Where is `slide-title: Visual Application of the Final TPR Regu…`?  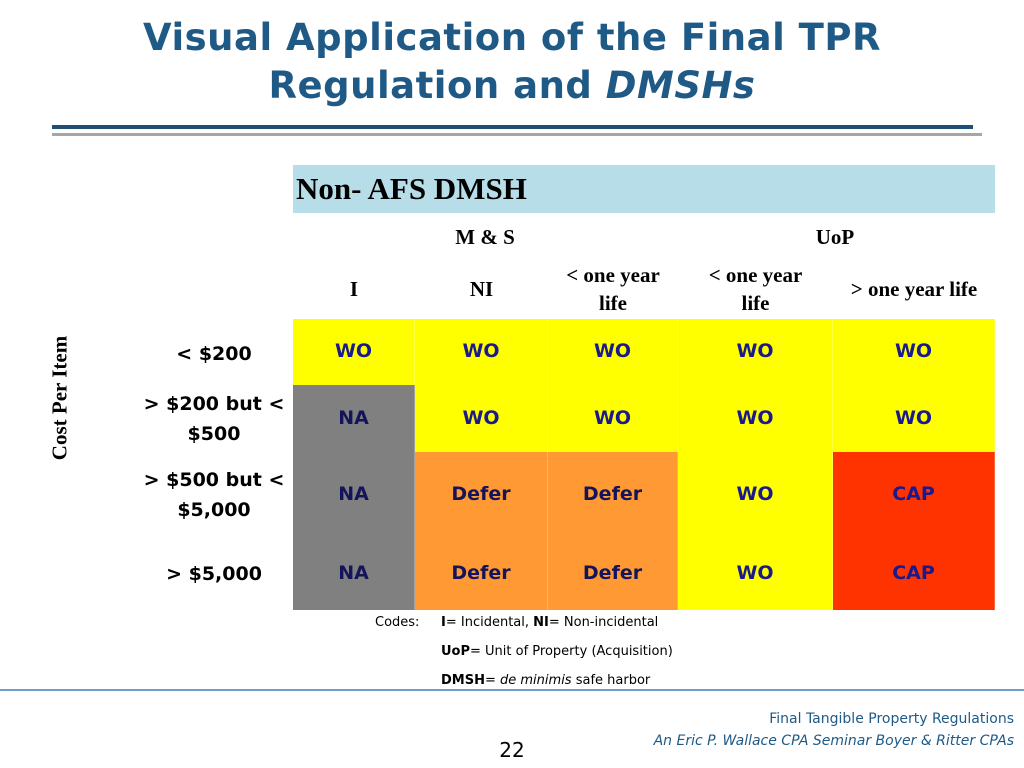 slide-title: Visual Application of the Final TPR Regu… is located at coordinates (512, 62).